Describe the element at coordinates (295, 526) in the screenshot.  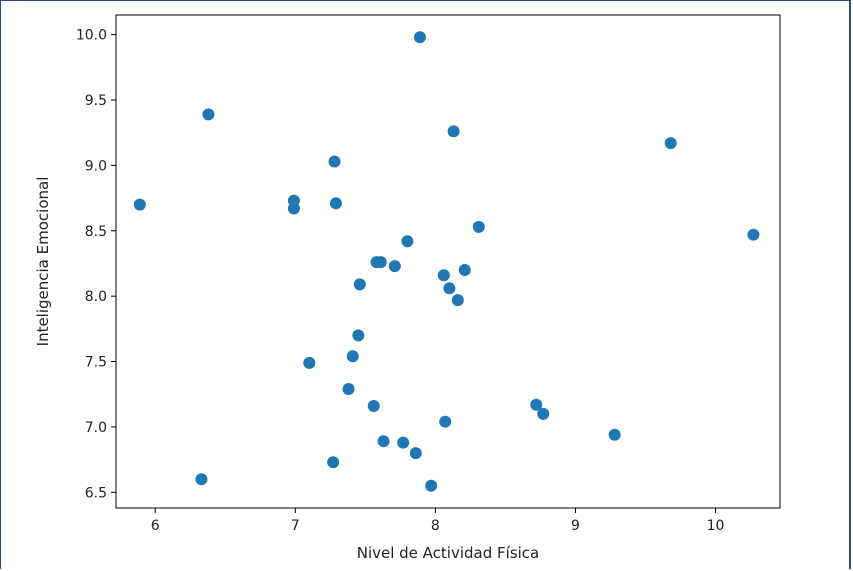
I see `x-tick-label-7: 7` at that location.